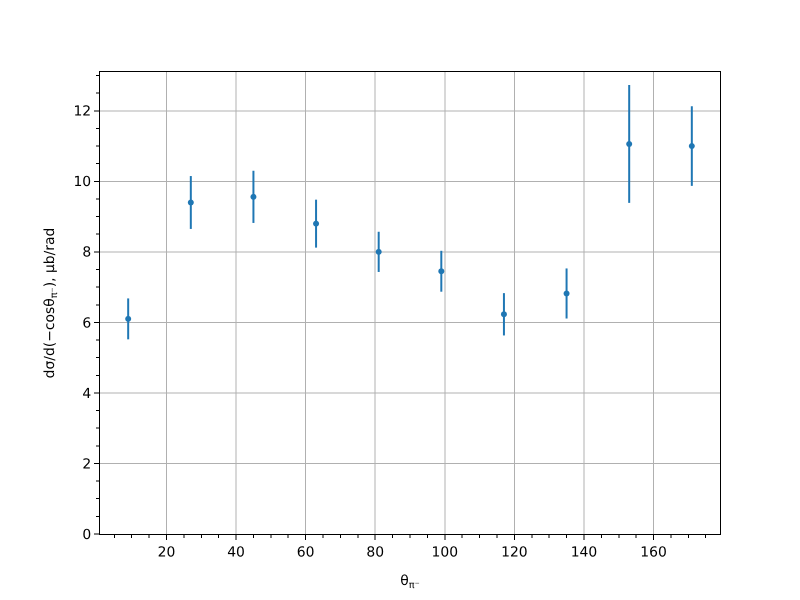 This screenshot has height=600, width=800. What do you see at coordinates (87, 534) in the screenshot?
I see `y-tick-label: 0` at bounding box center [87, 534].